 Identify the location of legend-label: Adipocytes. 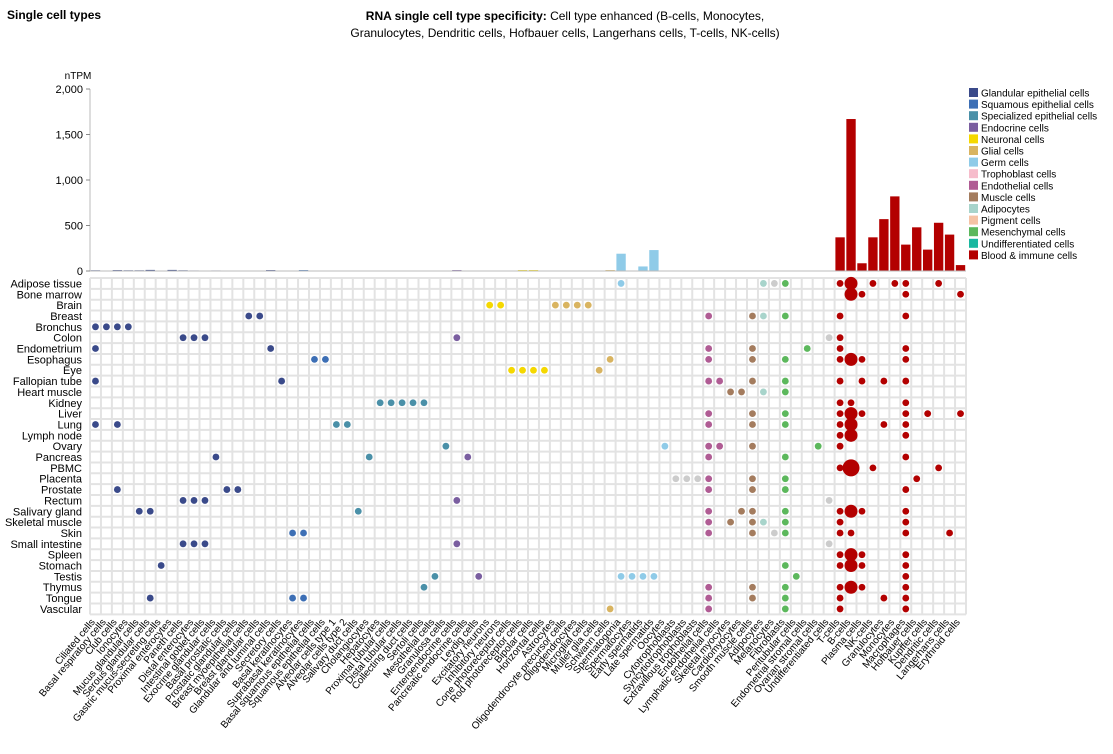
(1005, 210).